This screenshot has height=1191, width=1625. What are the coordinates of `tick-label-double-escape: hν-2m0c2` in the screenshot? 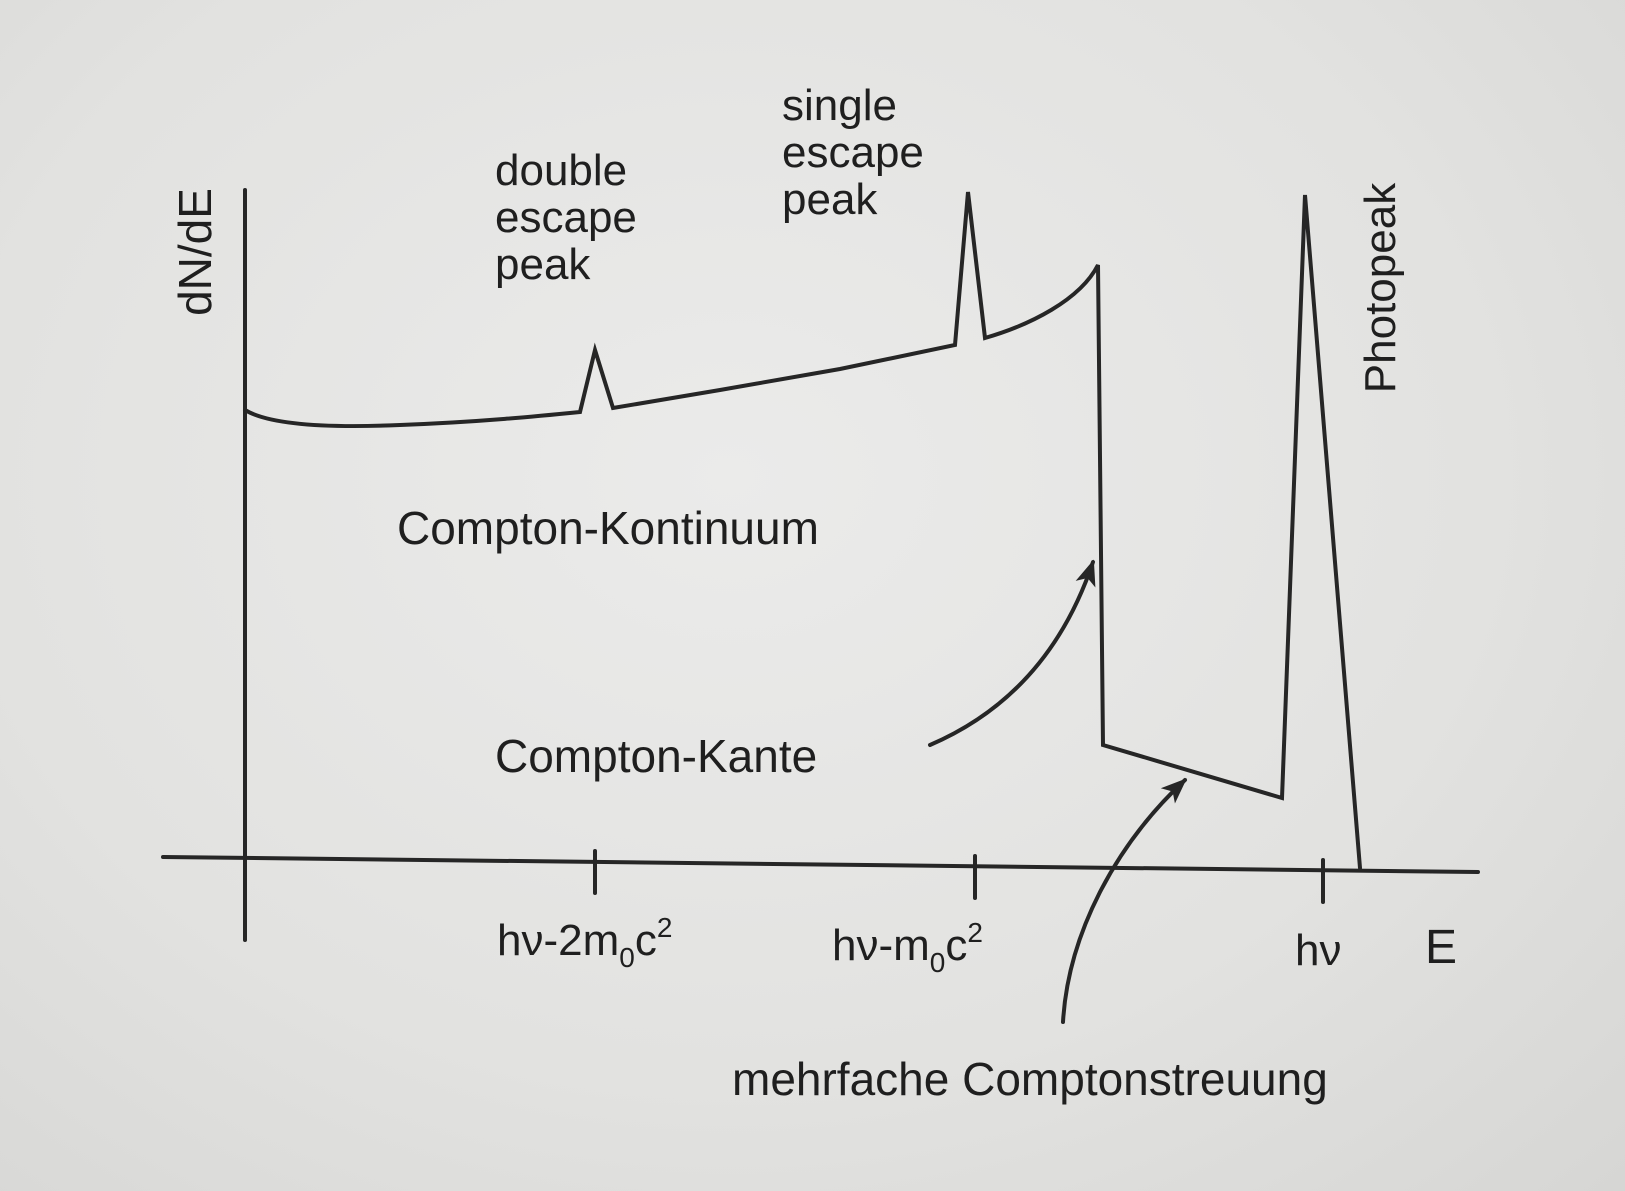 It's located at (584, 942).